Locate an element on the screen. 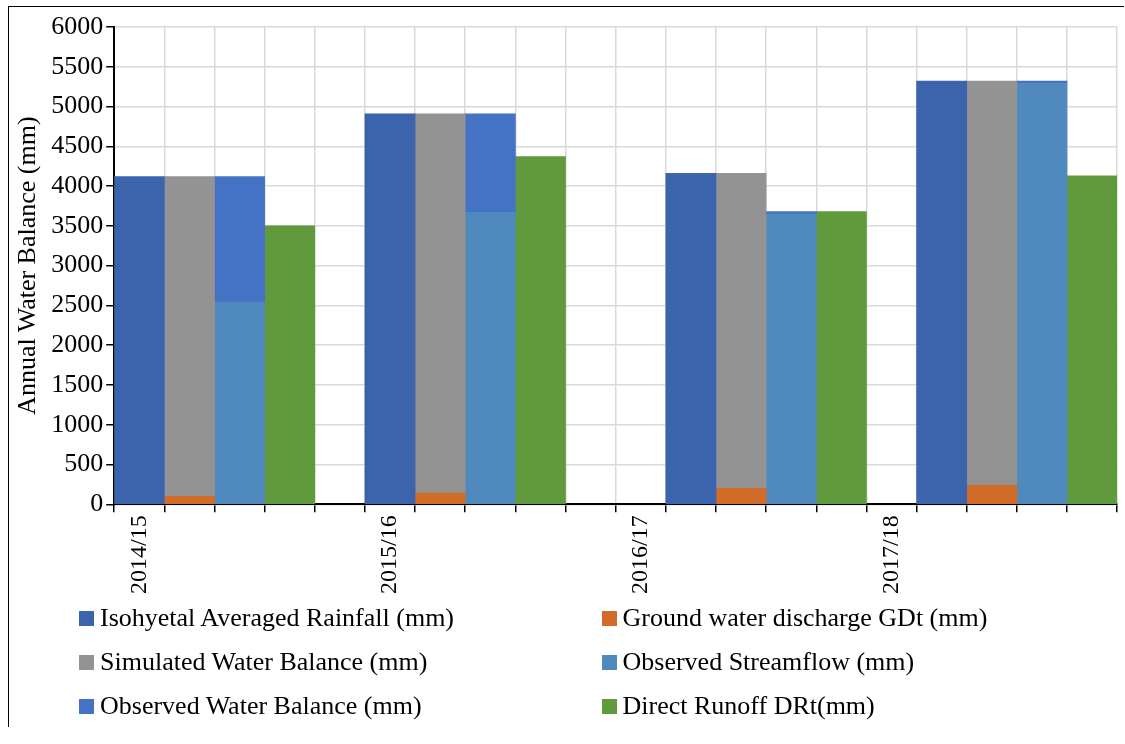 The width and height of the screenshot is (1125, 744). legend-label: Simulated Water Balance (mm) is located at coordinates (264, 662).